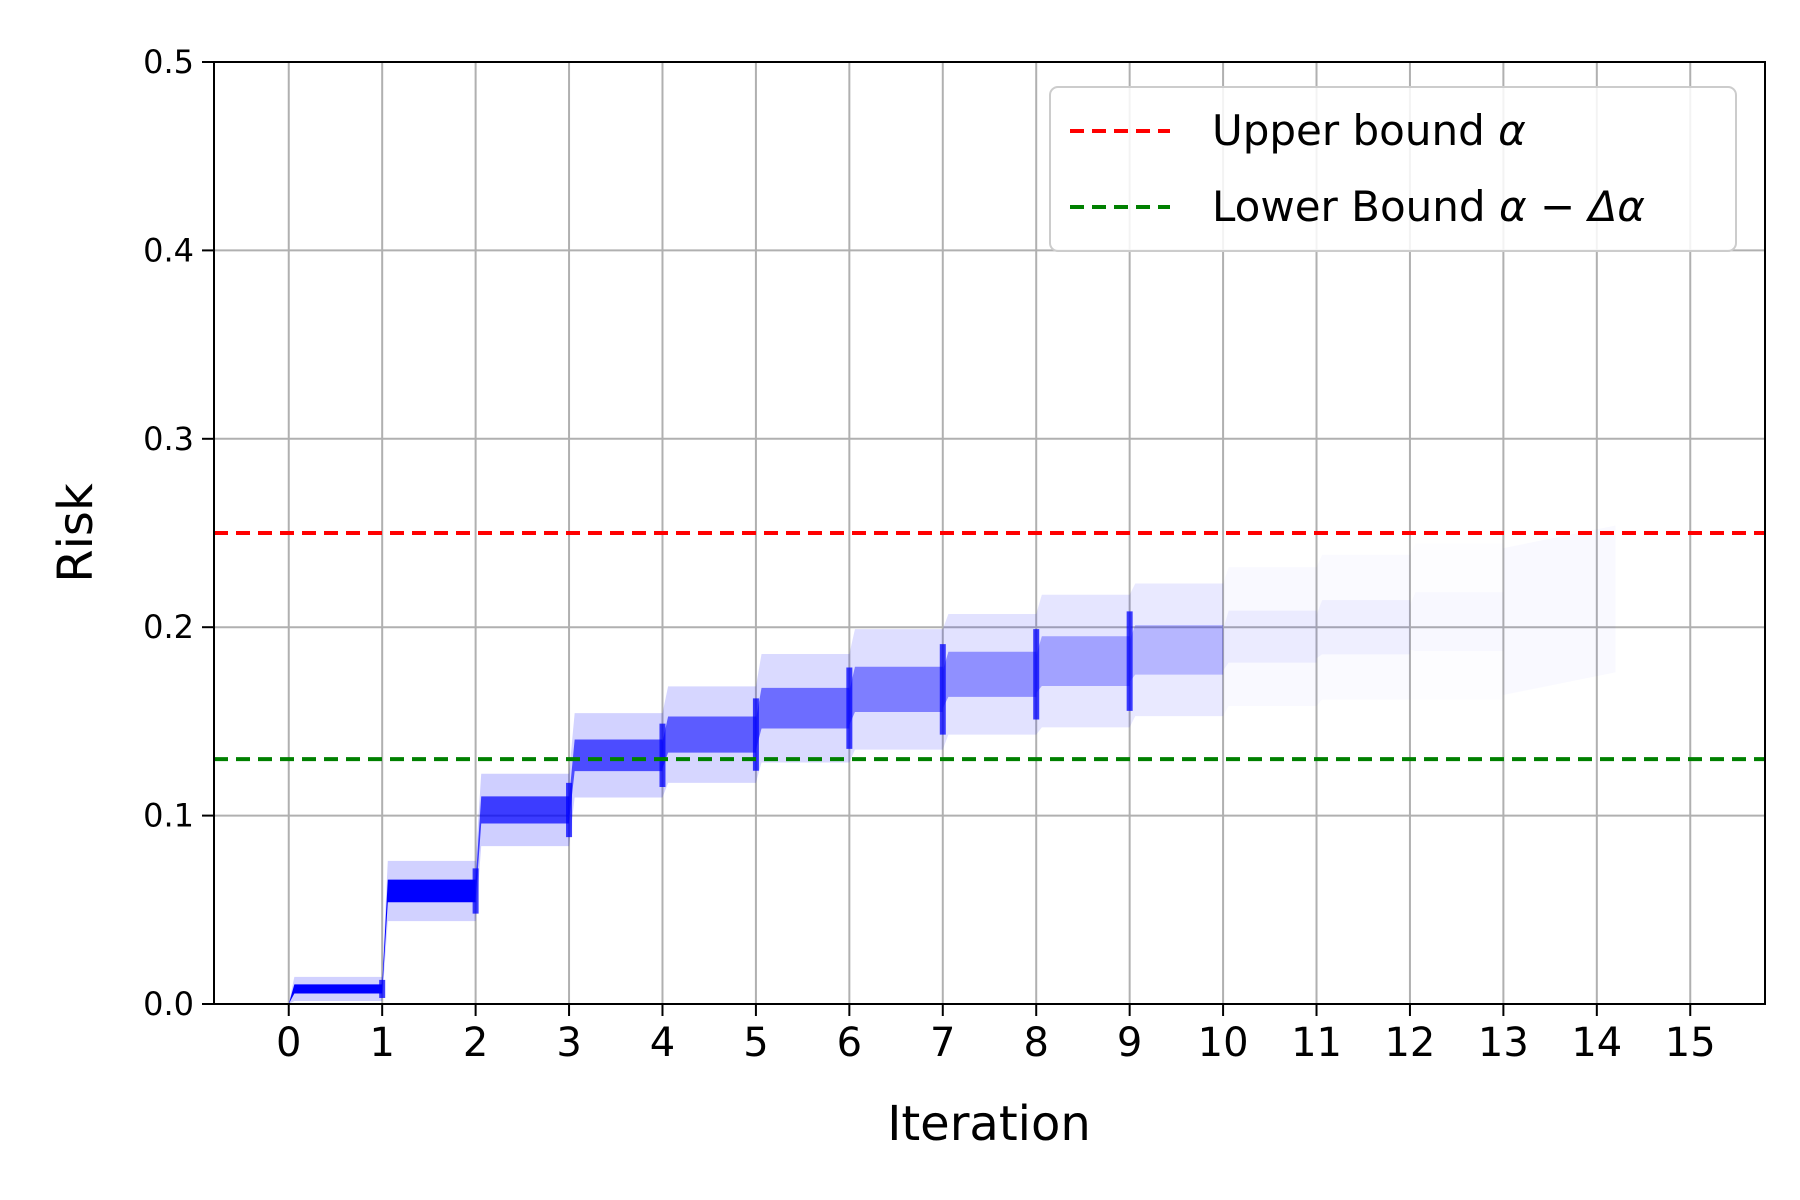 Image resolution: width=1800 pixels, height=1200 pixels. What do you see at coordinates (1428, 206) in the screenshot?
I see `legend-label-lower: Lower Bound α − Δα` at bounding box center [1428, 206].